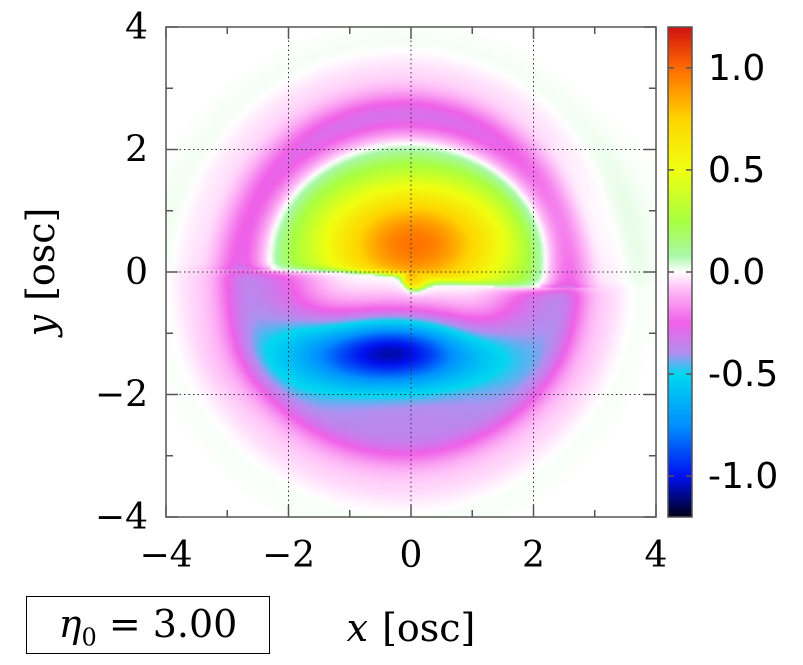 Image resolution: width=803 pixels, height=665 pixels. What do you see at coordinates (680, 272) in the screenshot?
I see `colorbar-ticks` at bounding box center [680, 272].